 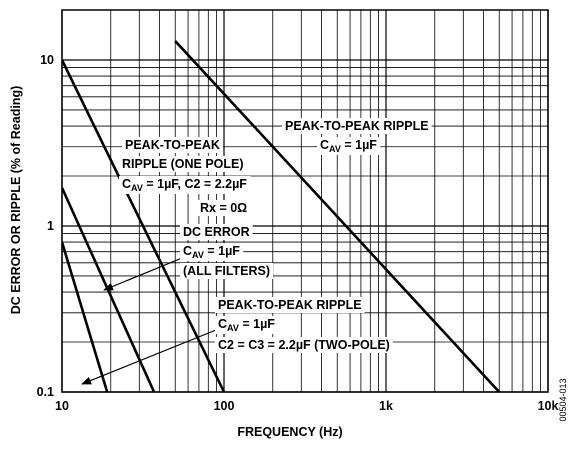 I want to click on figure-id: 00504-013, so click(x=563, y=399).